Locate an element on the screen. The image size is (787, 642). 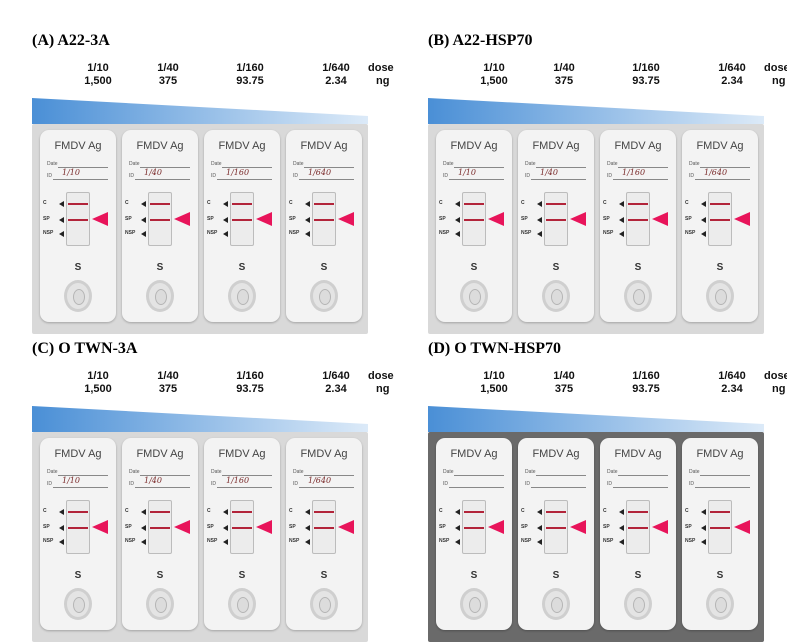
dose-amount: 1,500 is located at coordinates (494, 81).